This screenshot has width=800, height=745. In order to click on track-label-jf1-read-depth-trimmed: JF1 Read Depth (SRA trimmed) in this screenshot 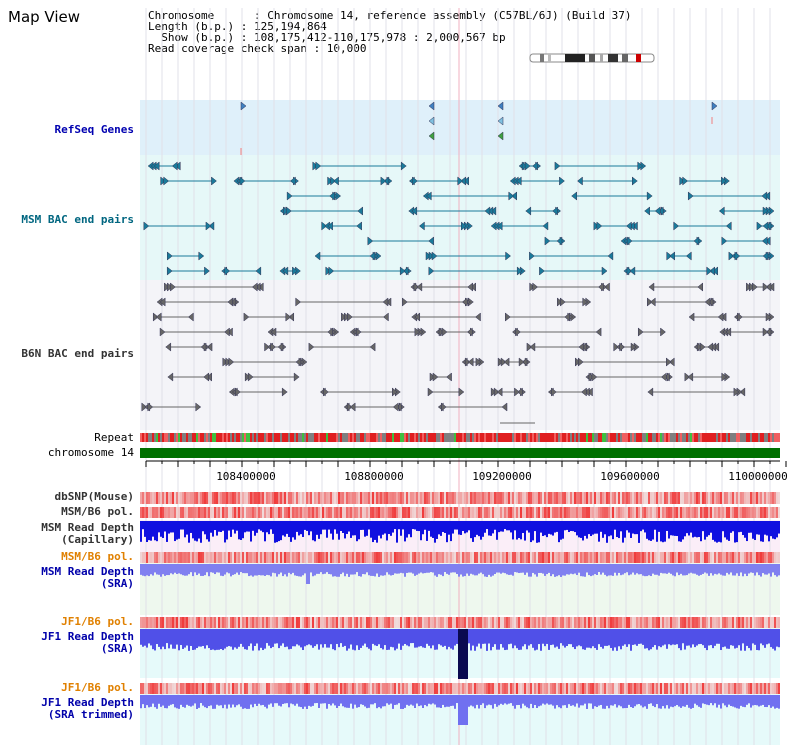, I will do `click(87, 708)`.